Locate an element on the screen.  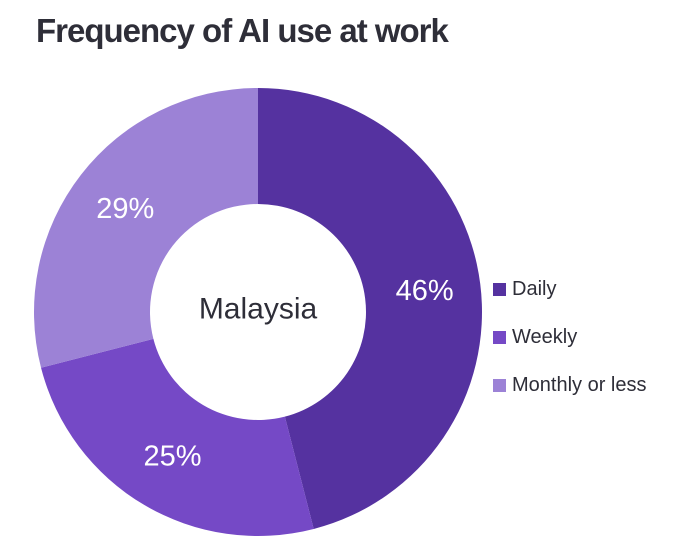
segment-value-label: 46% is located at coordinates (425, 291).